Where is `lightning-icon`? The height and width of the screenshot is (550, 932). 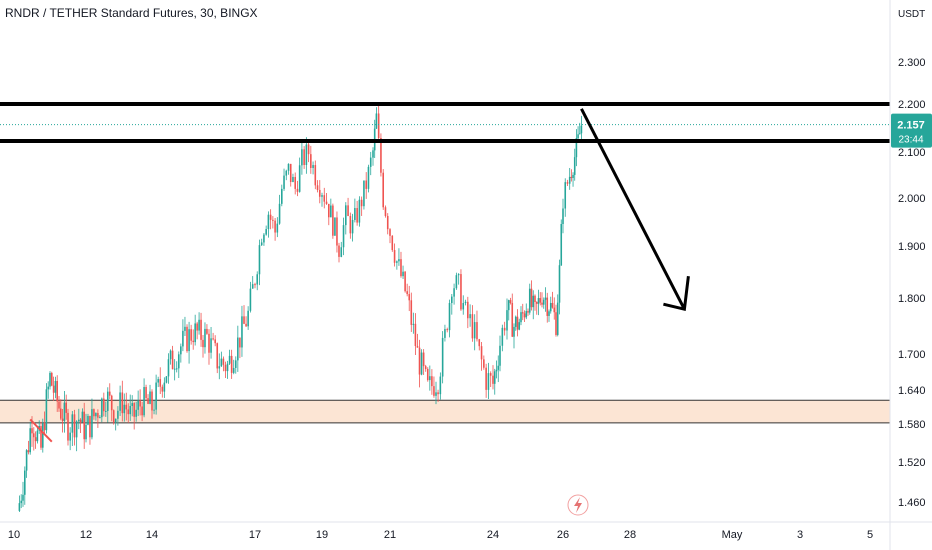 lightning-icon is located at coordinates (578, 505).